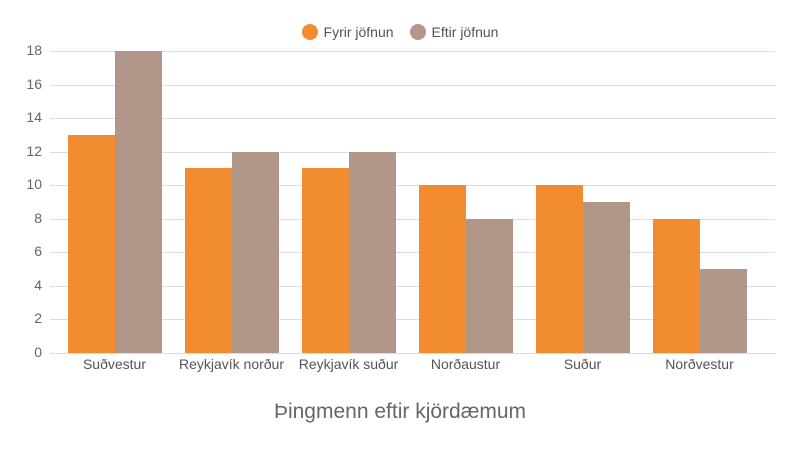 The width and height of the screenshot is (800, 450). I want to click on x-tick-label: Reykjavík suður, so click(348, 364).